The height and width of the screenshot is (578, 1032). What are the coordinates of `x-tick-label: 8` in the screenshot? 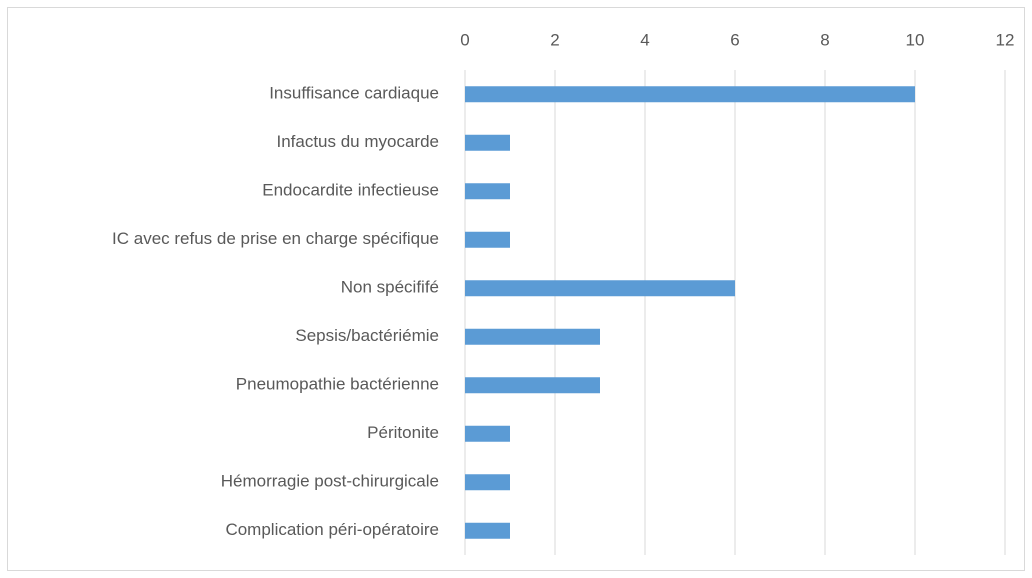 It's located at (824, 39).